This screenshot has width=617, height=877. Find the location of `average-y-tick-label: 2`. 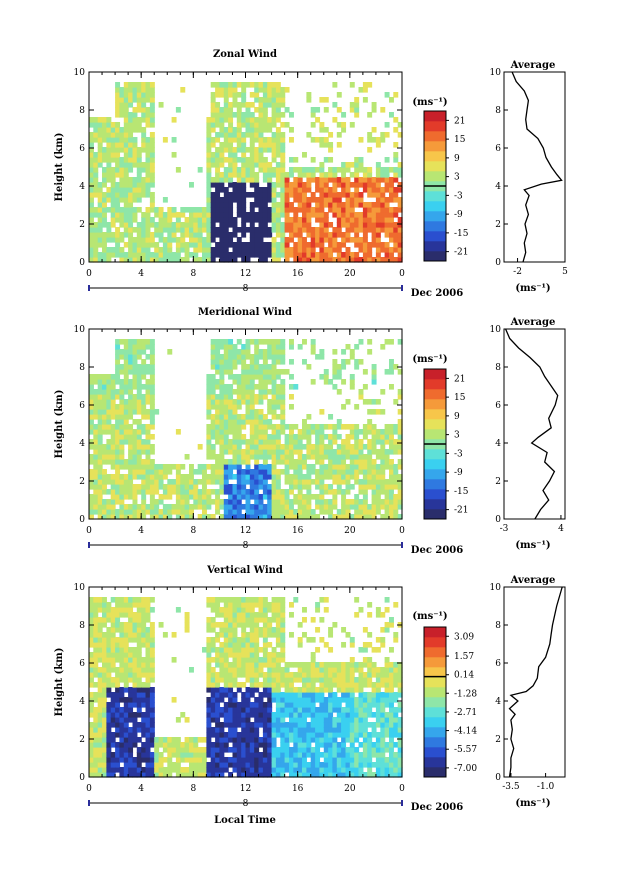

average-y-tick-label: 2 is located at coordinates (498, 482).